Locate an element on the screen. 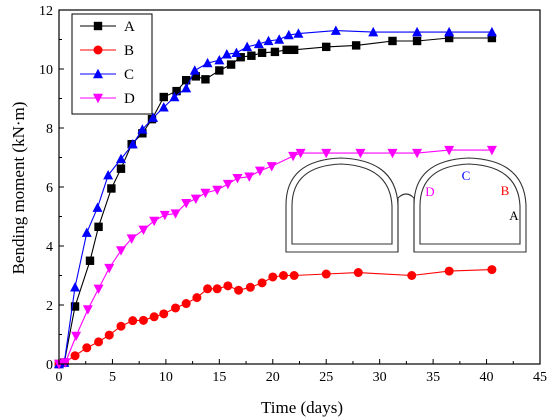 This screenshot has height=420, width=550. right-tunnel is located at coordinates (470, 205).